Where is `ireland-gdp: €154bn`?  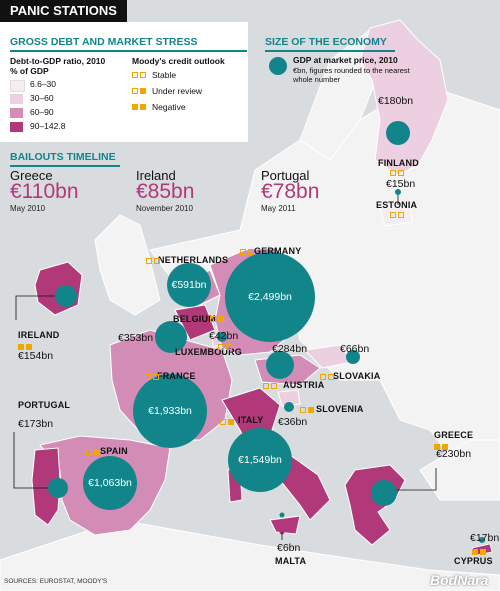
ireland-gdp: €154bn is located at coordinates (36, 356).